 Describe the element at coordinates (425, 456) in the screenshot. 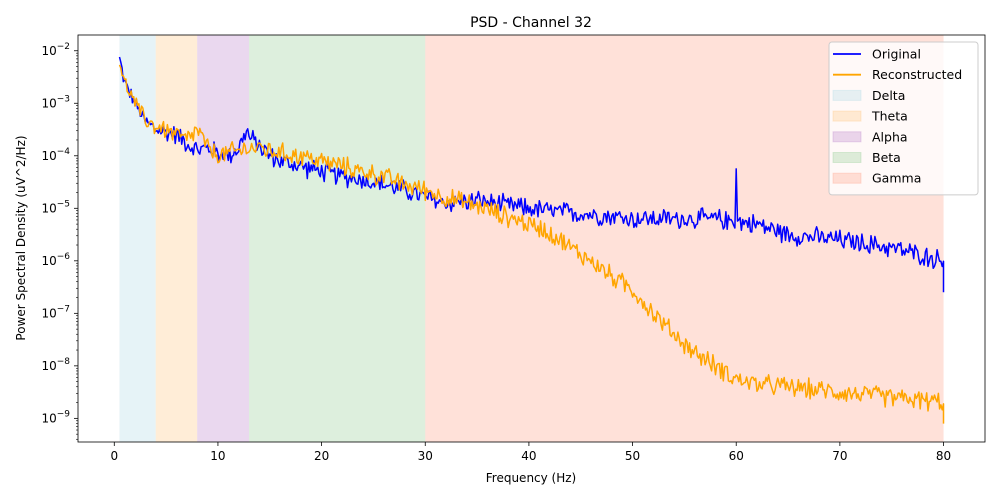

I see `x-tick-label: 30` at that location.